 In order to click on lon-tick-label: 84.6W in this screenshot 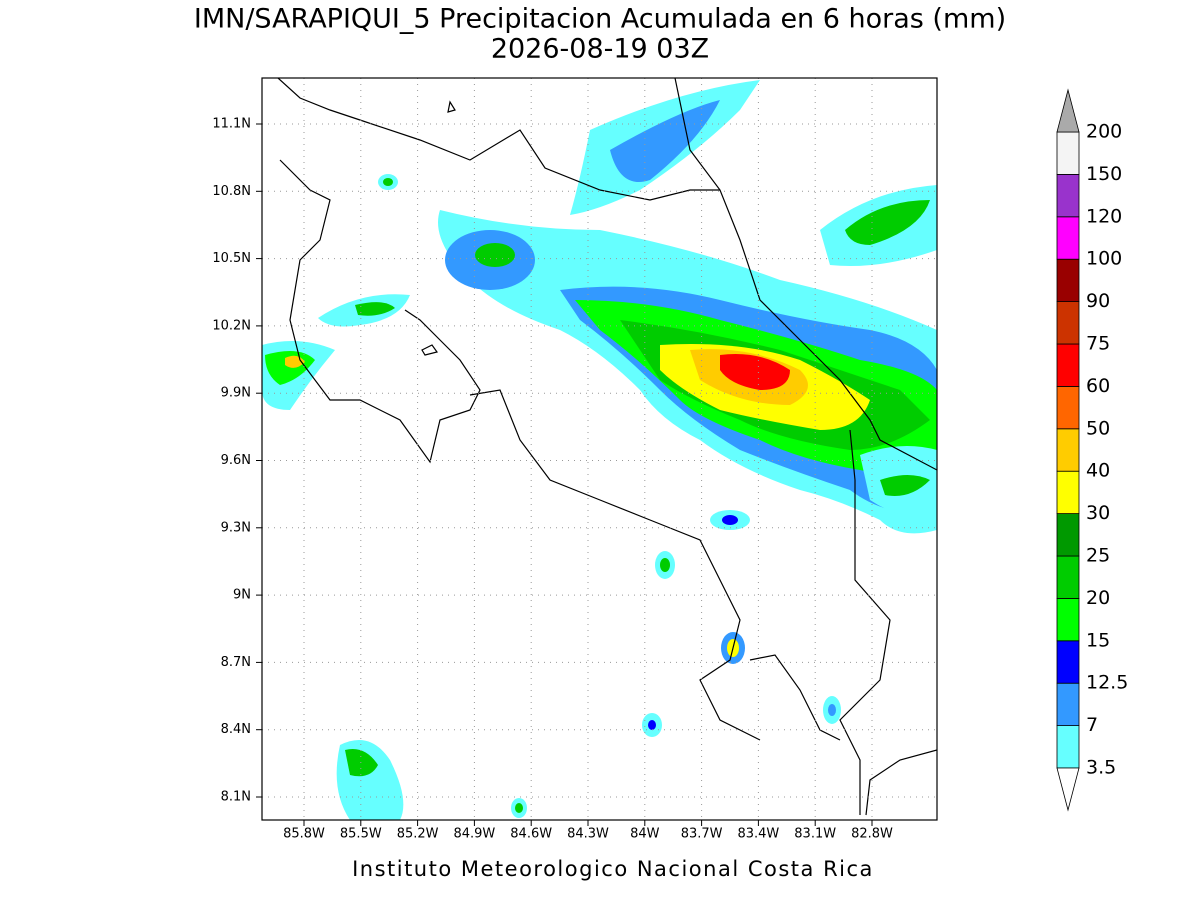, I will do `click(531, 834)`.